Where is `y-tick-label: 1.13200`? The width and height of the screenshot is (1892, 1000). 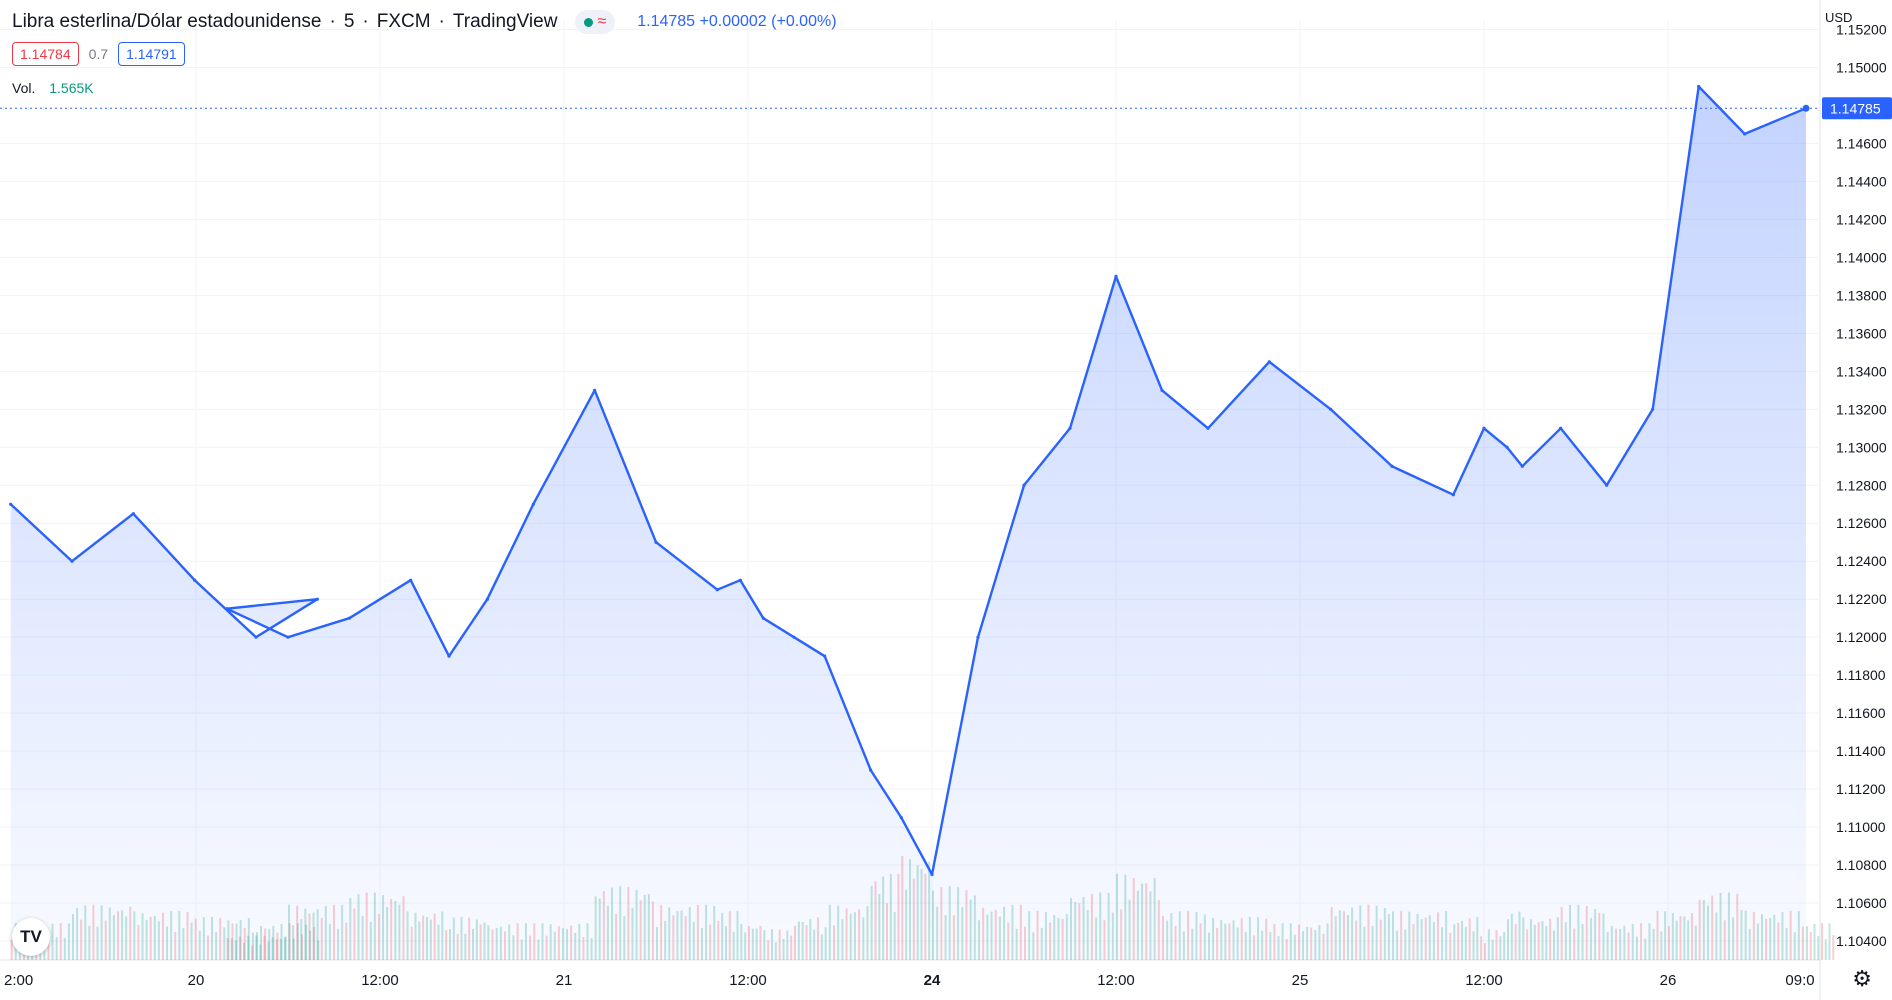 y-tick-label: 1.13200 is located at coordinates (1861, 409).